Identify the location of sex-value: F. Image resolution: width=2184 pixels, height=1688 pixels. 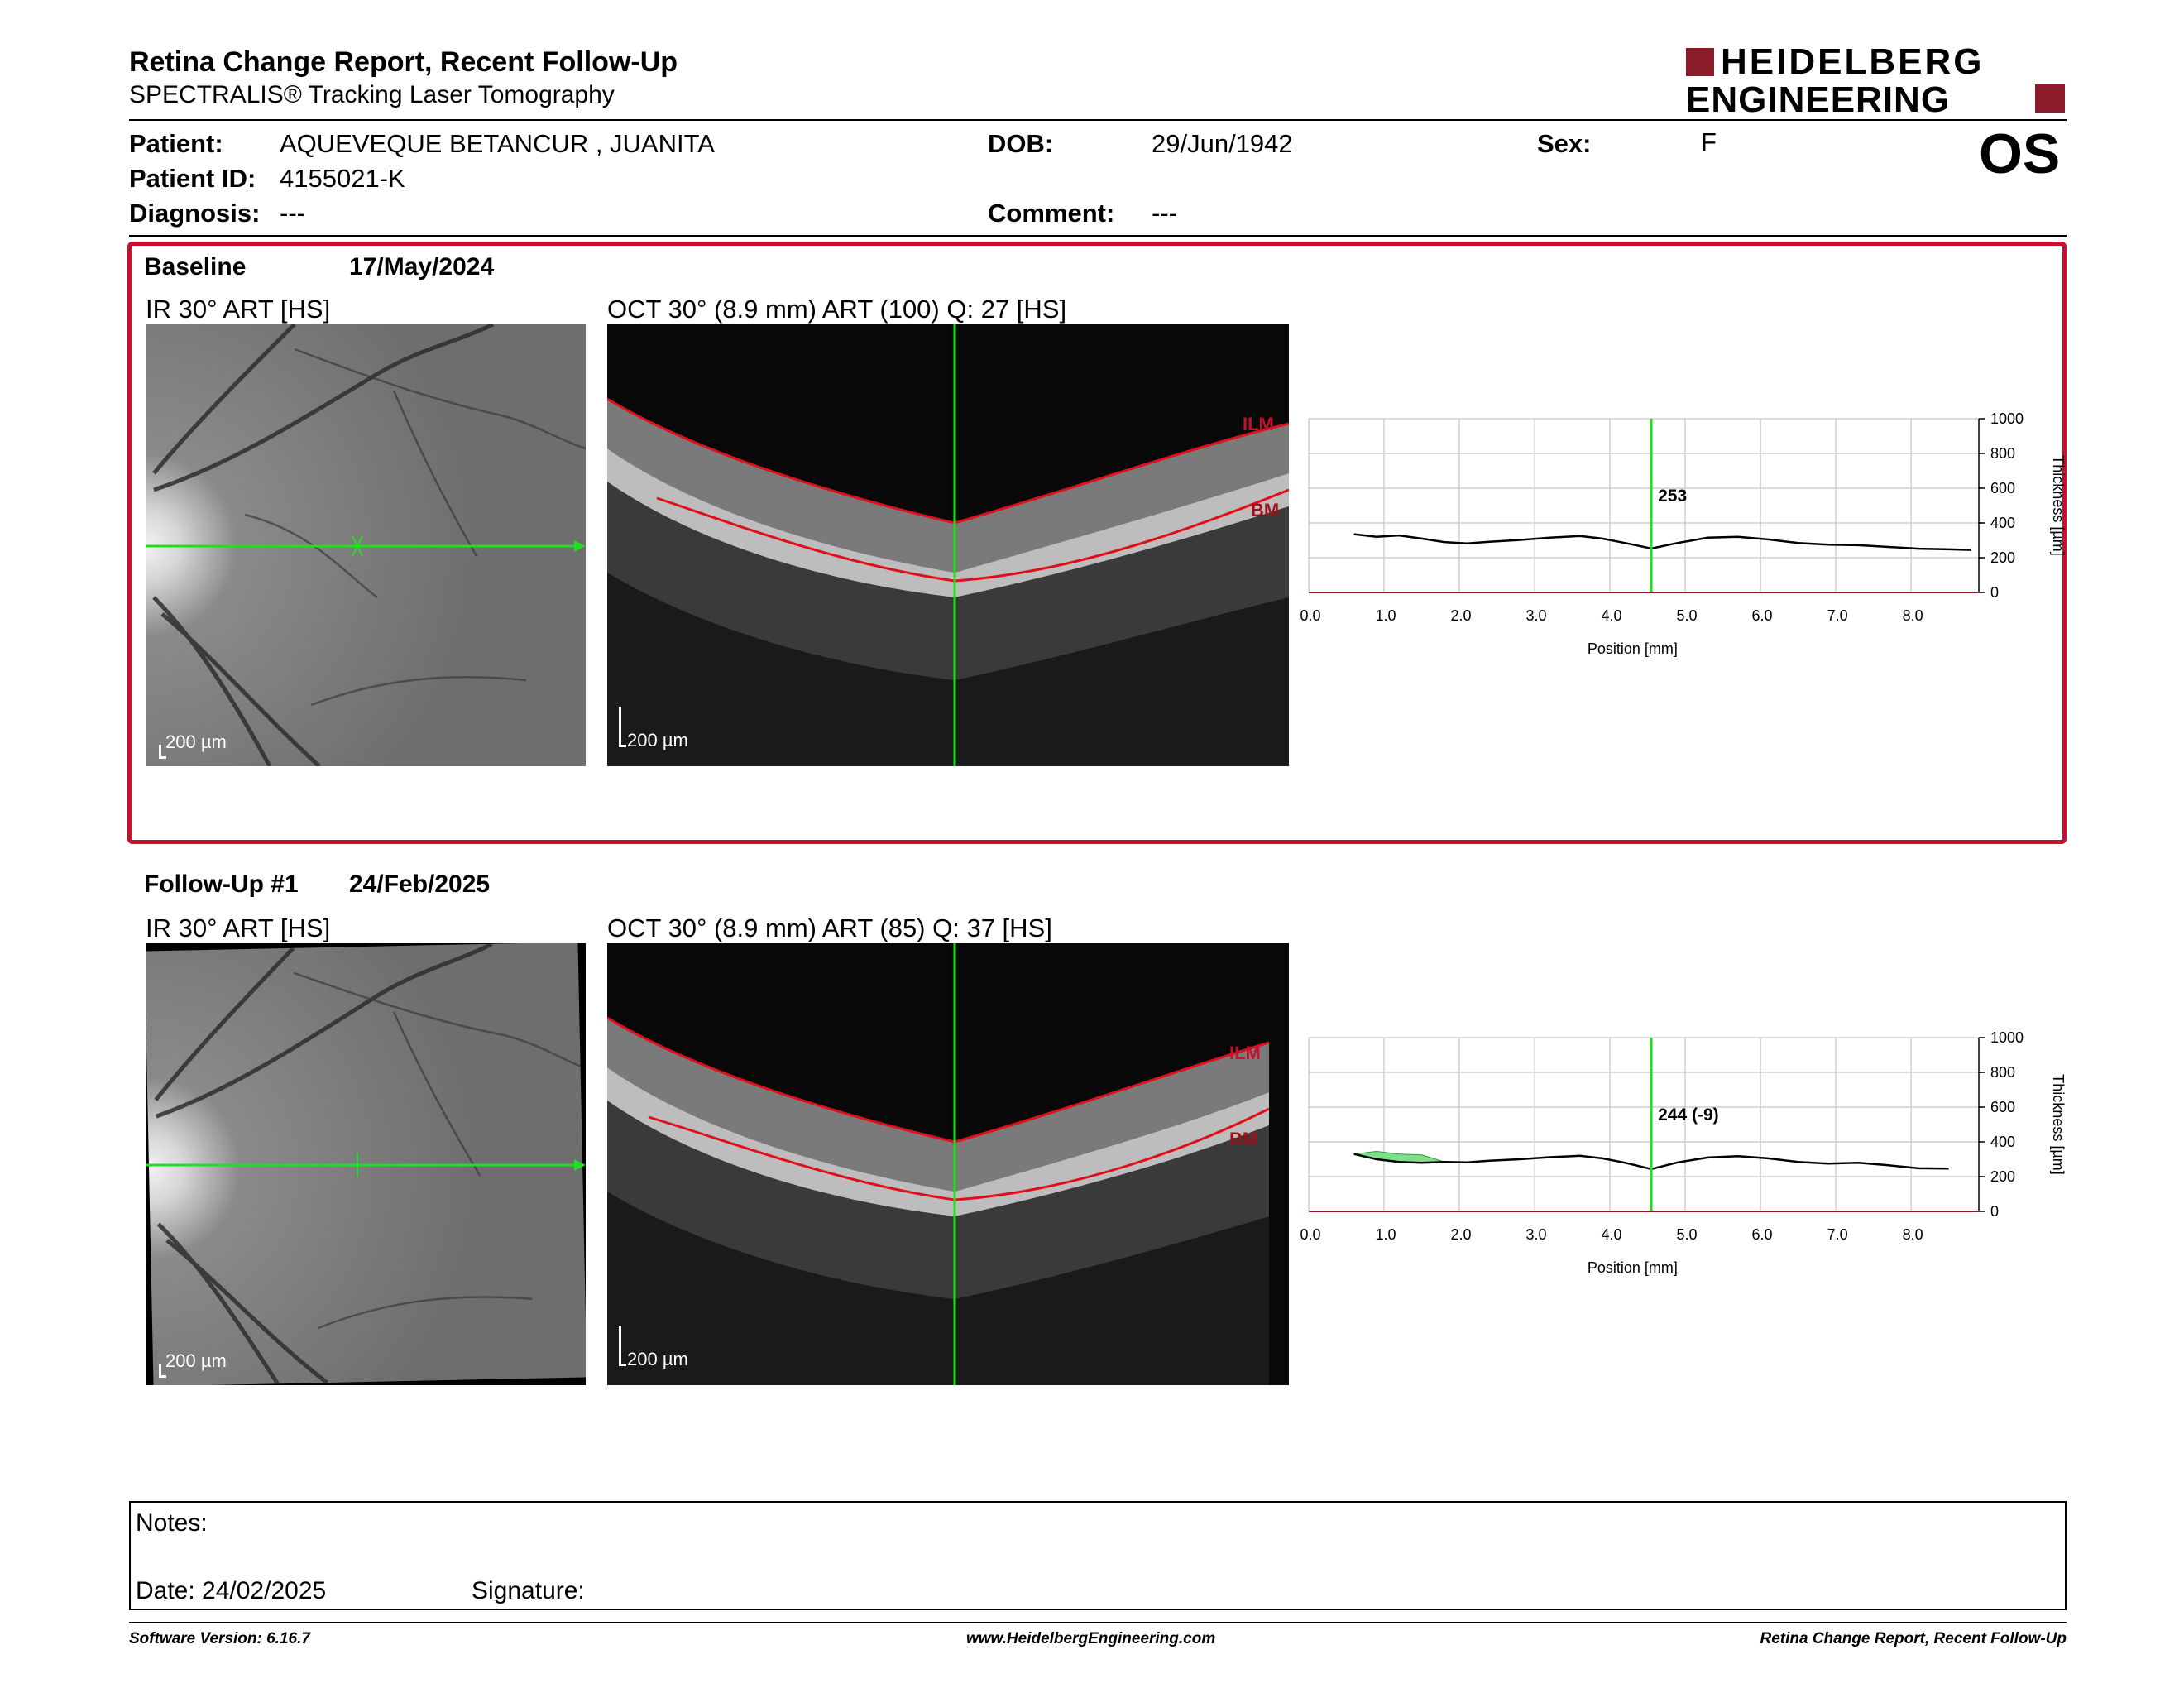
(1709, 141).